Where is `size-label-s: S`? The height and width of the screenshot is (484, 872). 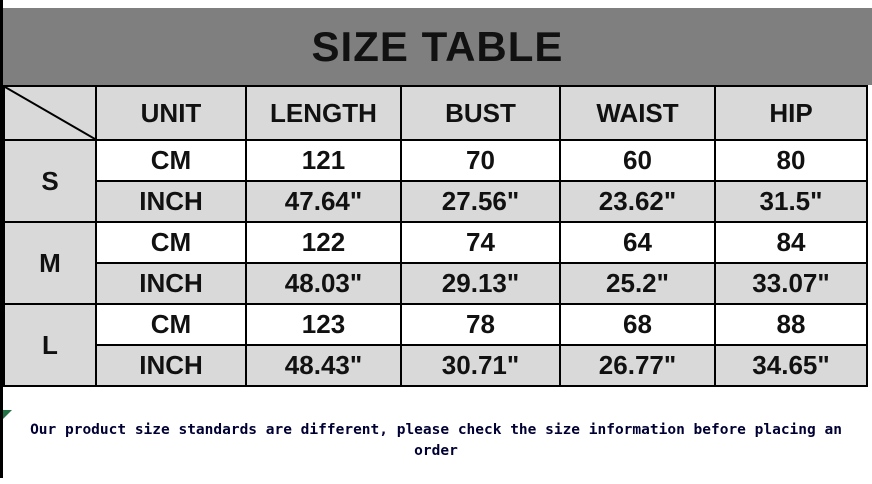 size-label-s: S is located at coordinates (50, 181).